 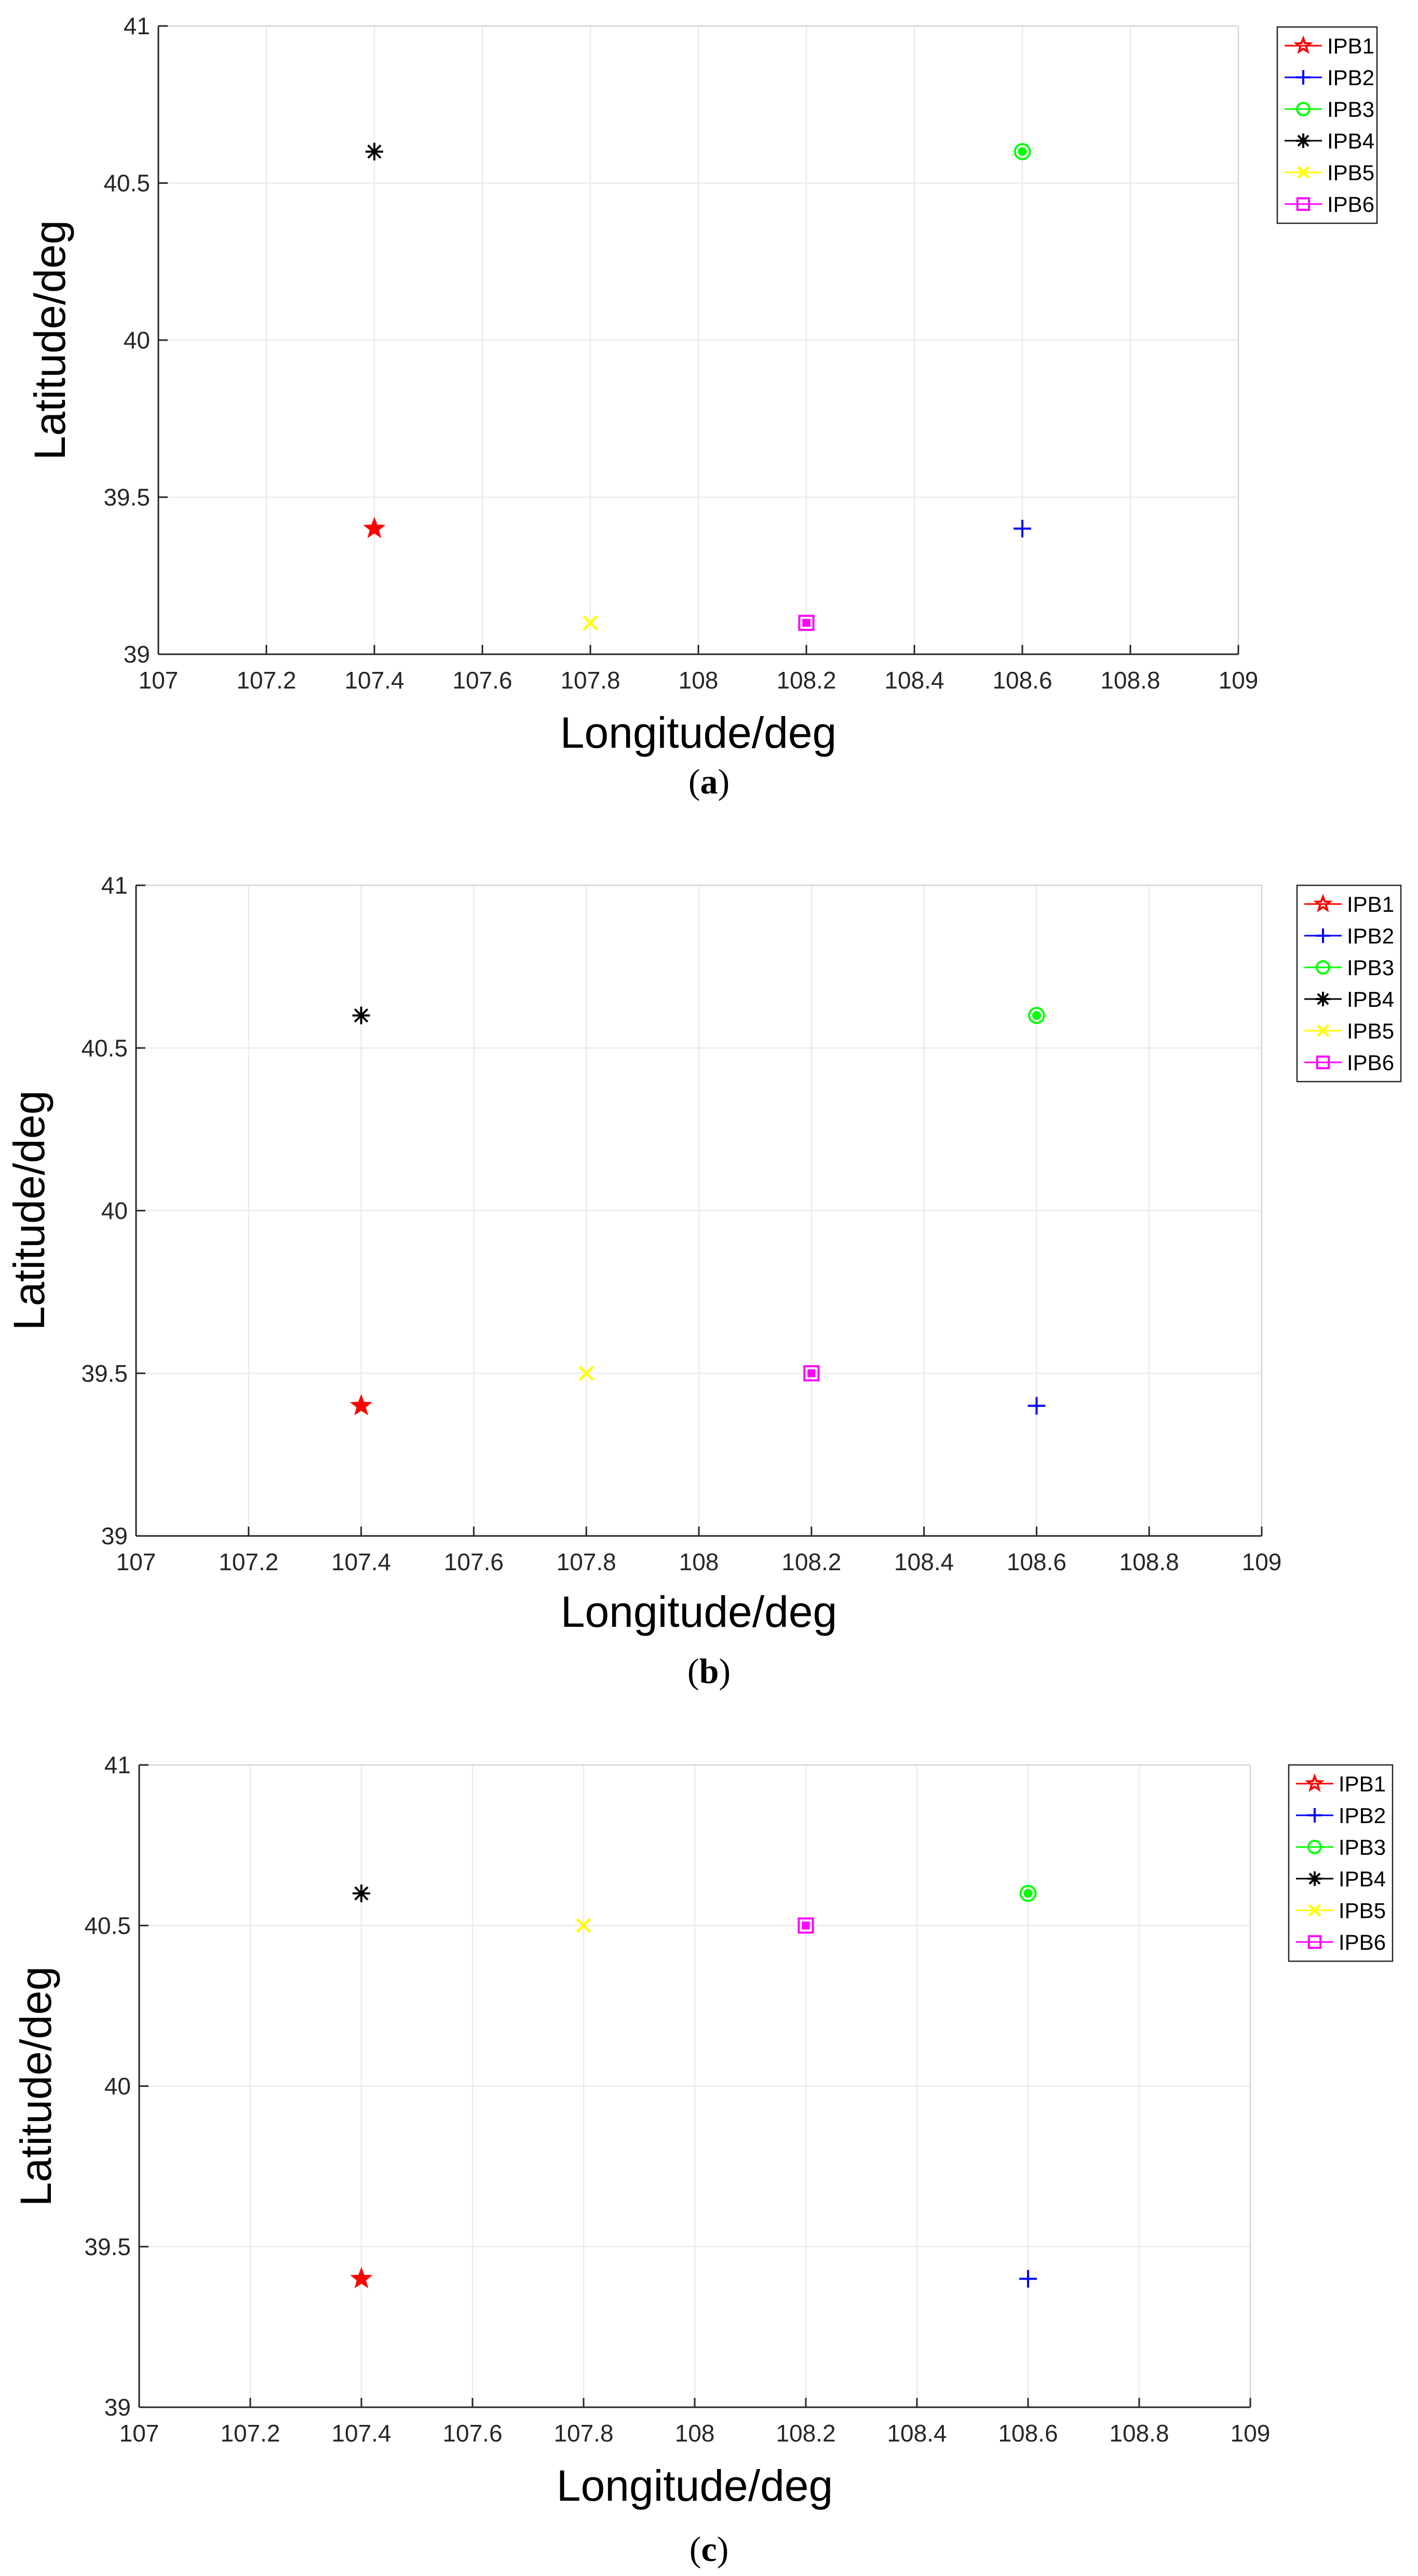 I want to click on y-tick-label: 40.5, so click(x=107, y=1925).